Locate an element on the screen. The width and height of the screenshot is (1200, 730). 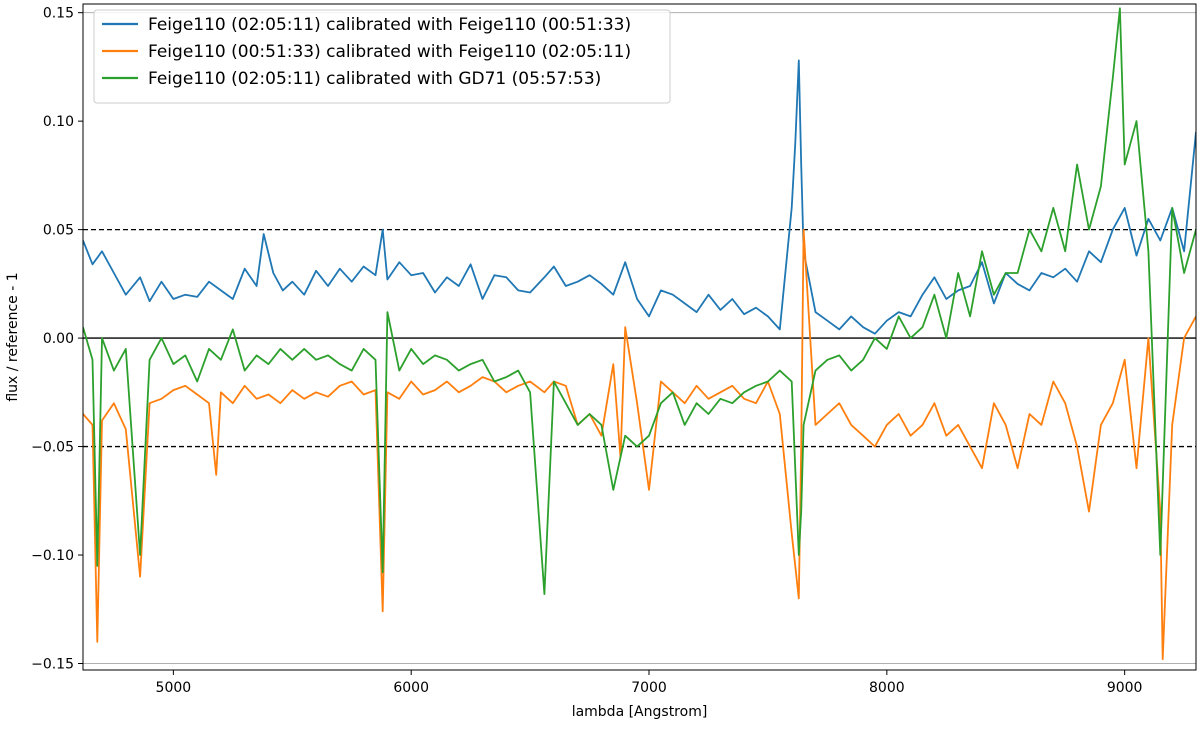
y-tick-label: −0.10 is located at coordinates (52, 556).